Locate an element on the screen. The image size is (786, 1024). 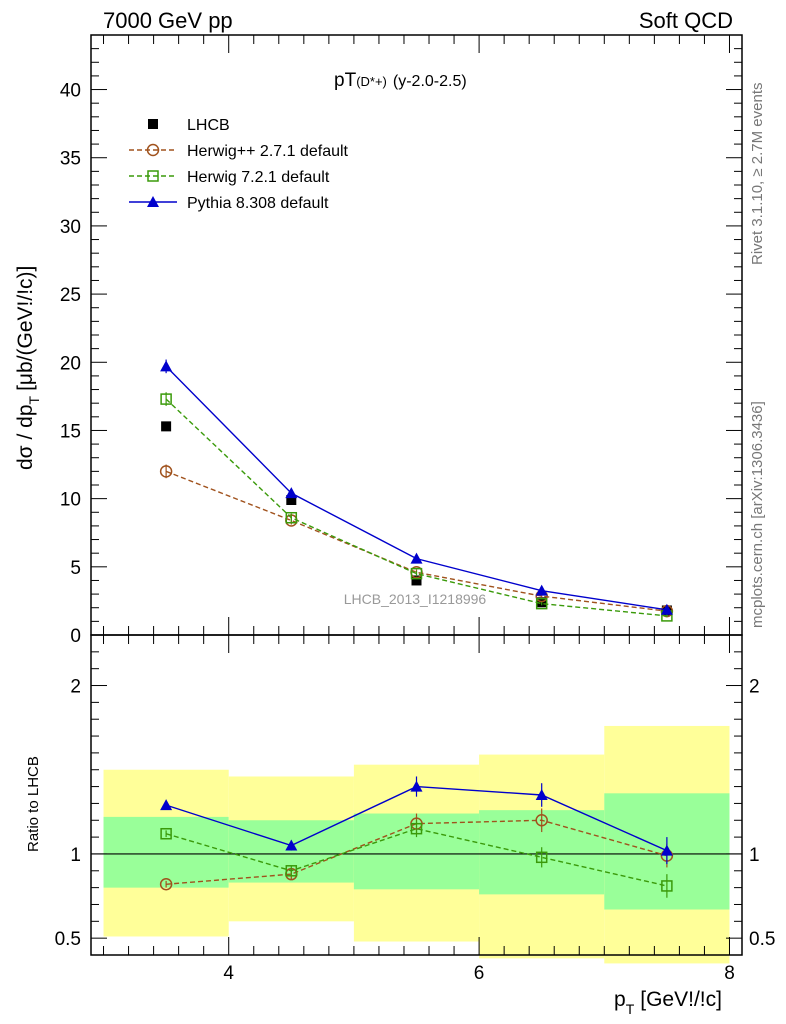
y-tick-label: 40 is located at coordinates (70, 91).